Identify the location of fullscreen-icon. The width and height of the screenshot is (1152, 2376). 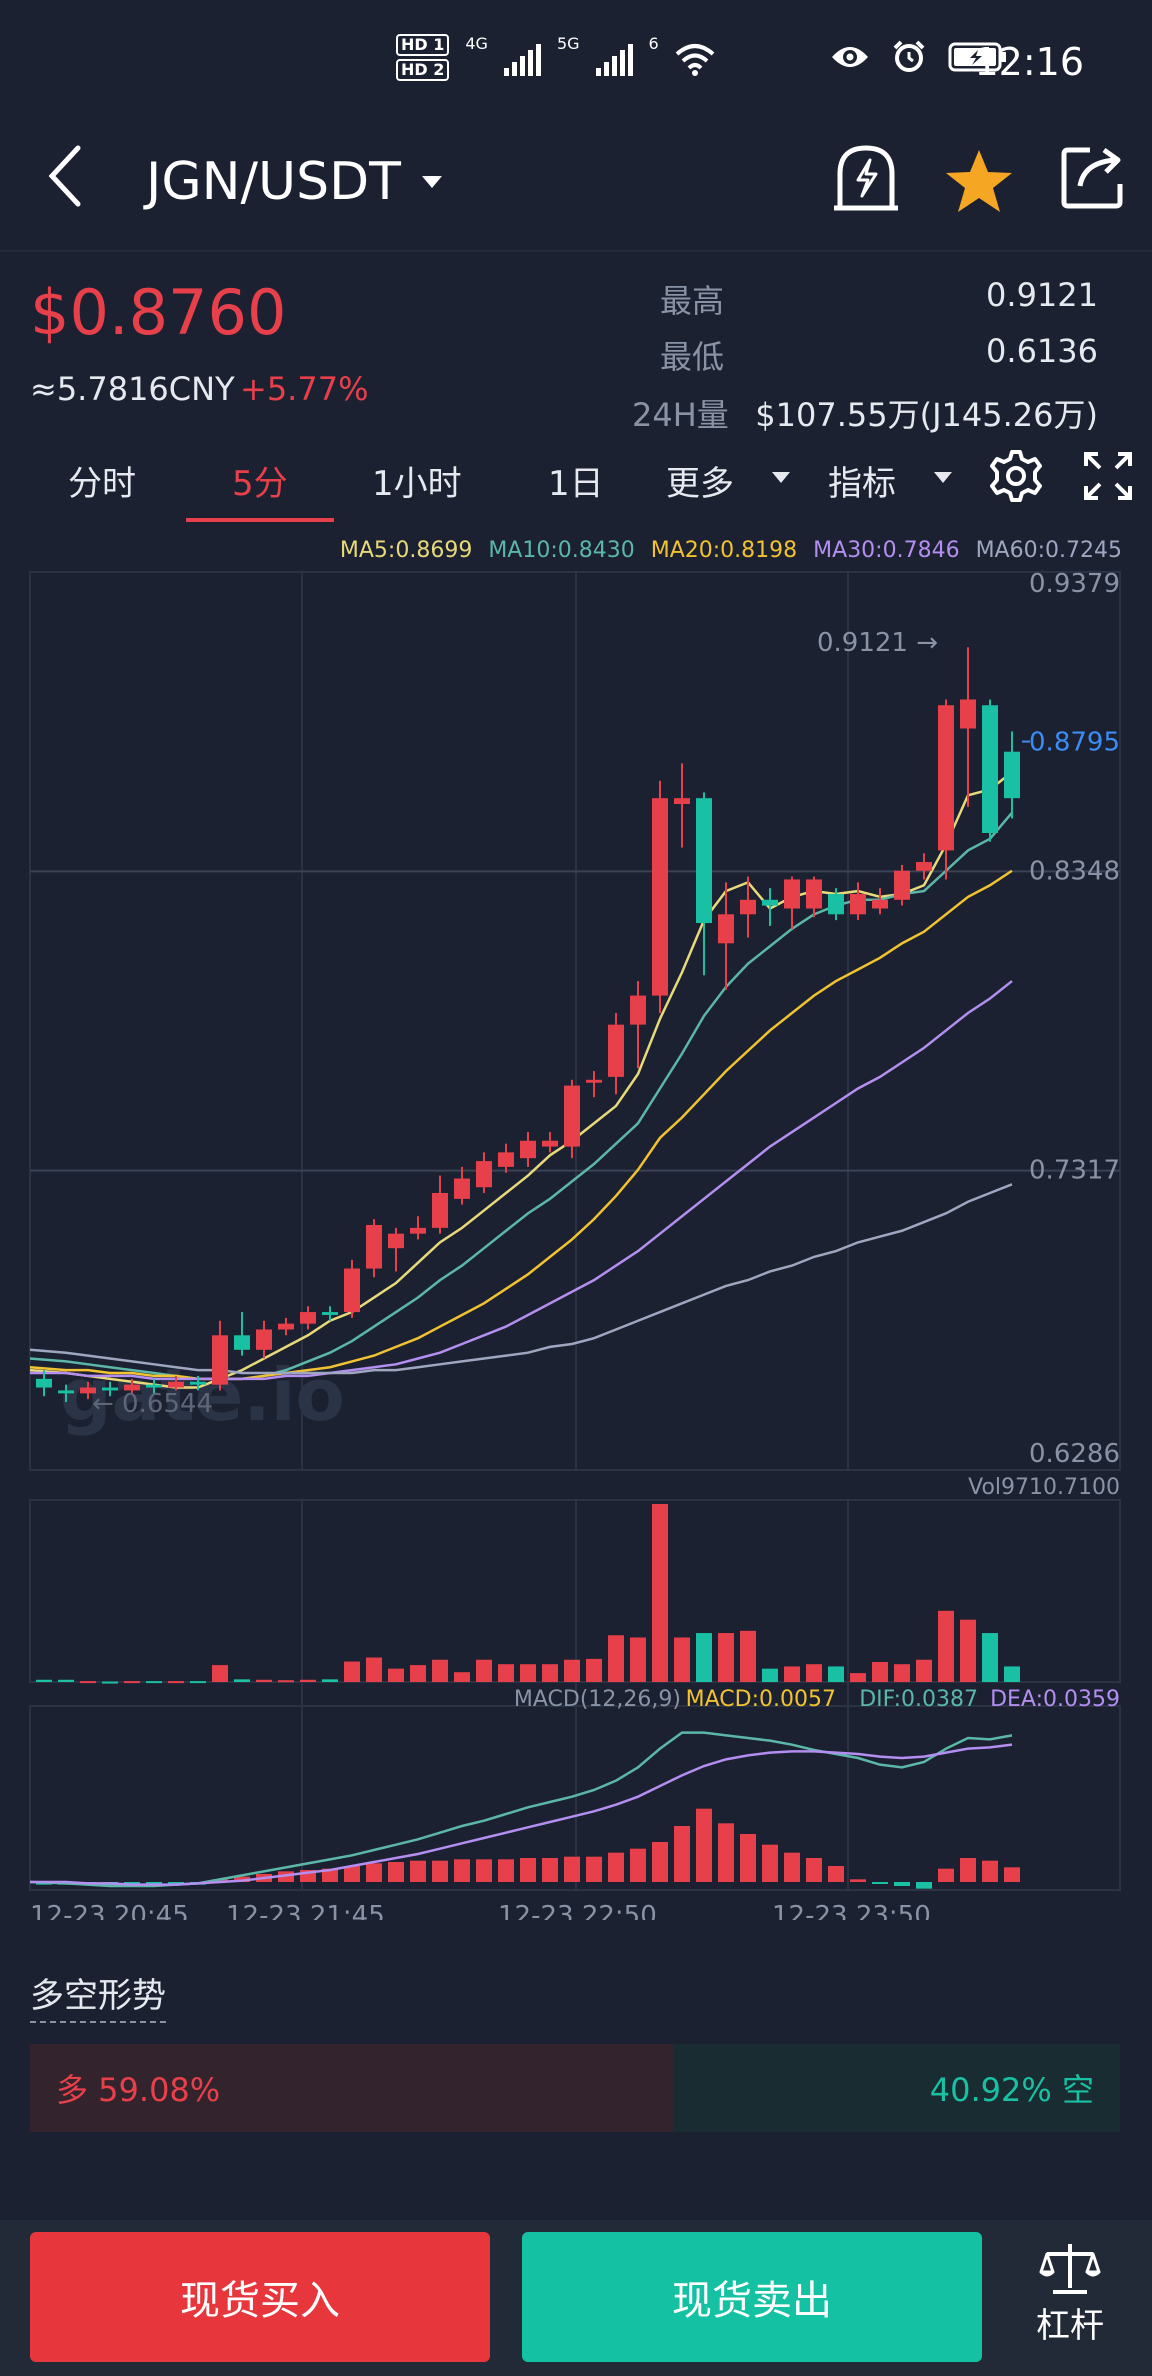
(1108, 476).